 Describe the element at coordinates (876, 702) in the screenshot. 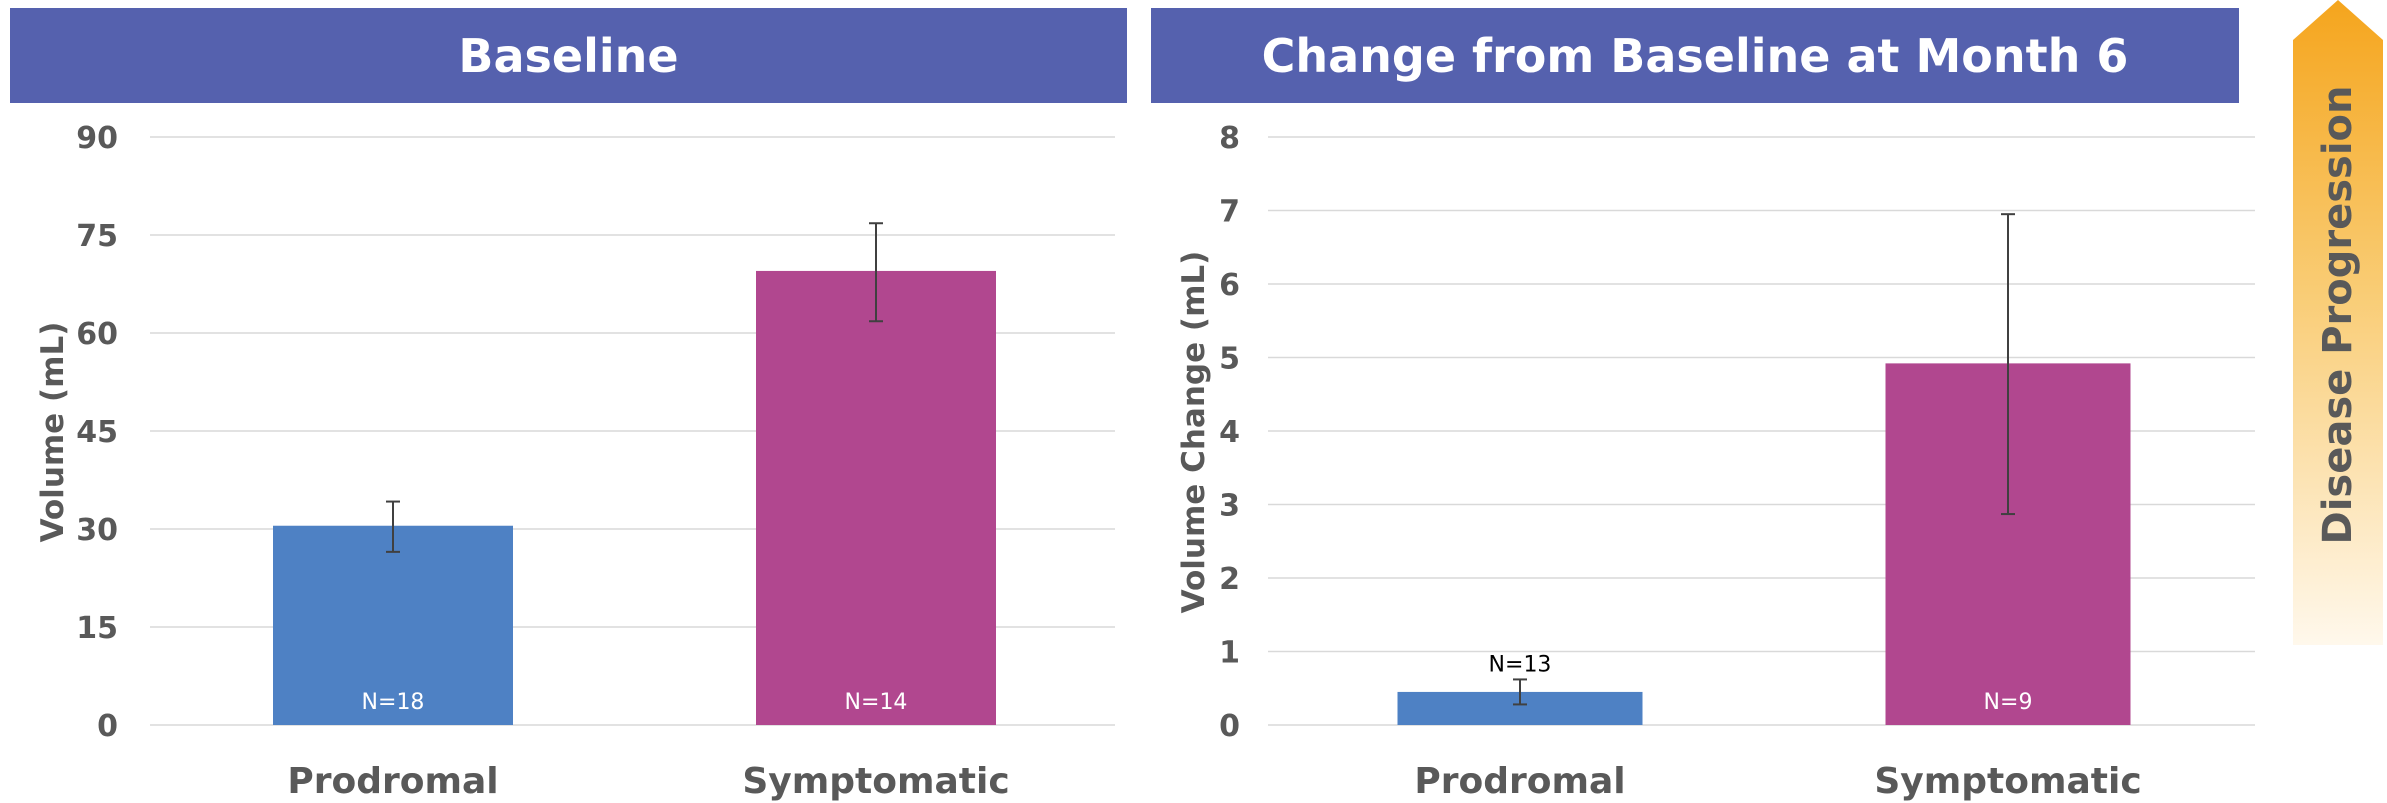

I see `n-label-symptomatic: N=14` at that location.